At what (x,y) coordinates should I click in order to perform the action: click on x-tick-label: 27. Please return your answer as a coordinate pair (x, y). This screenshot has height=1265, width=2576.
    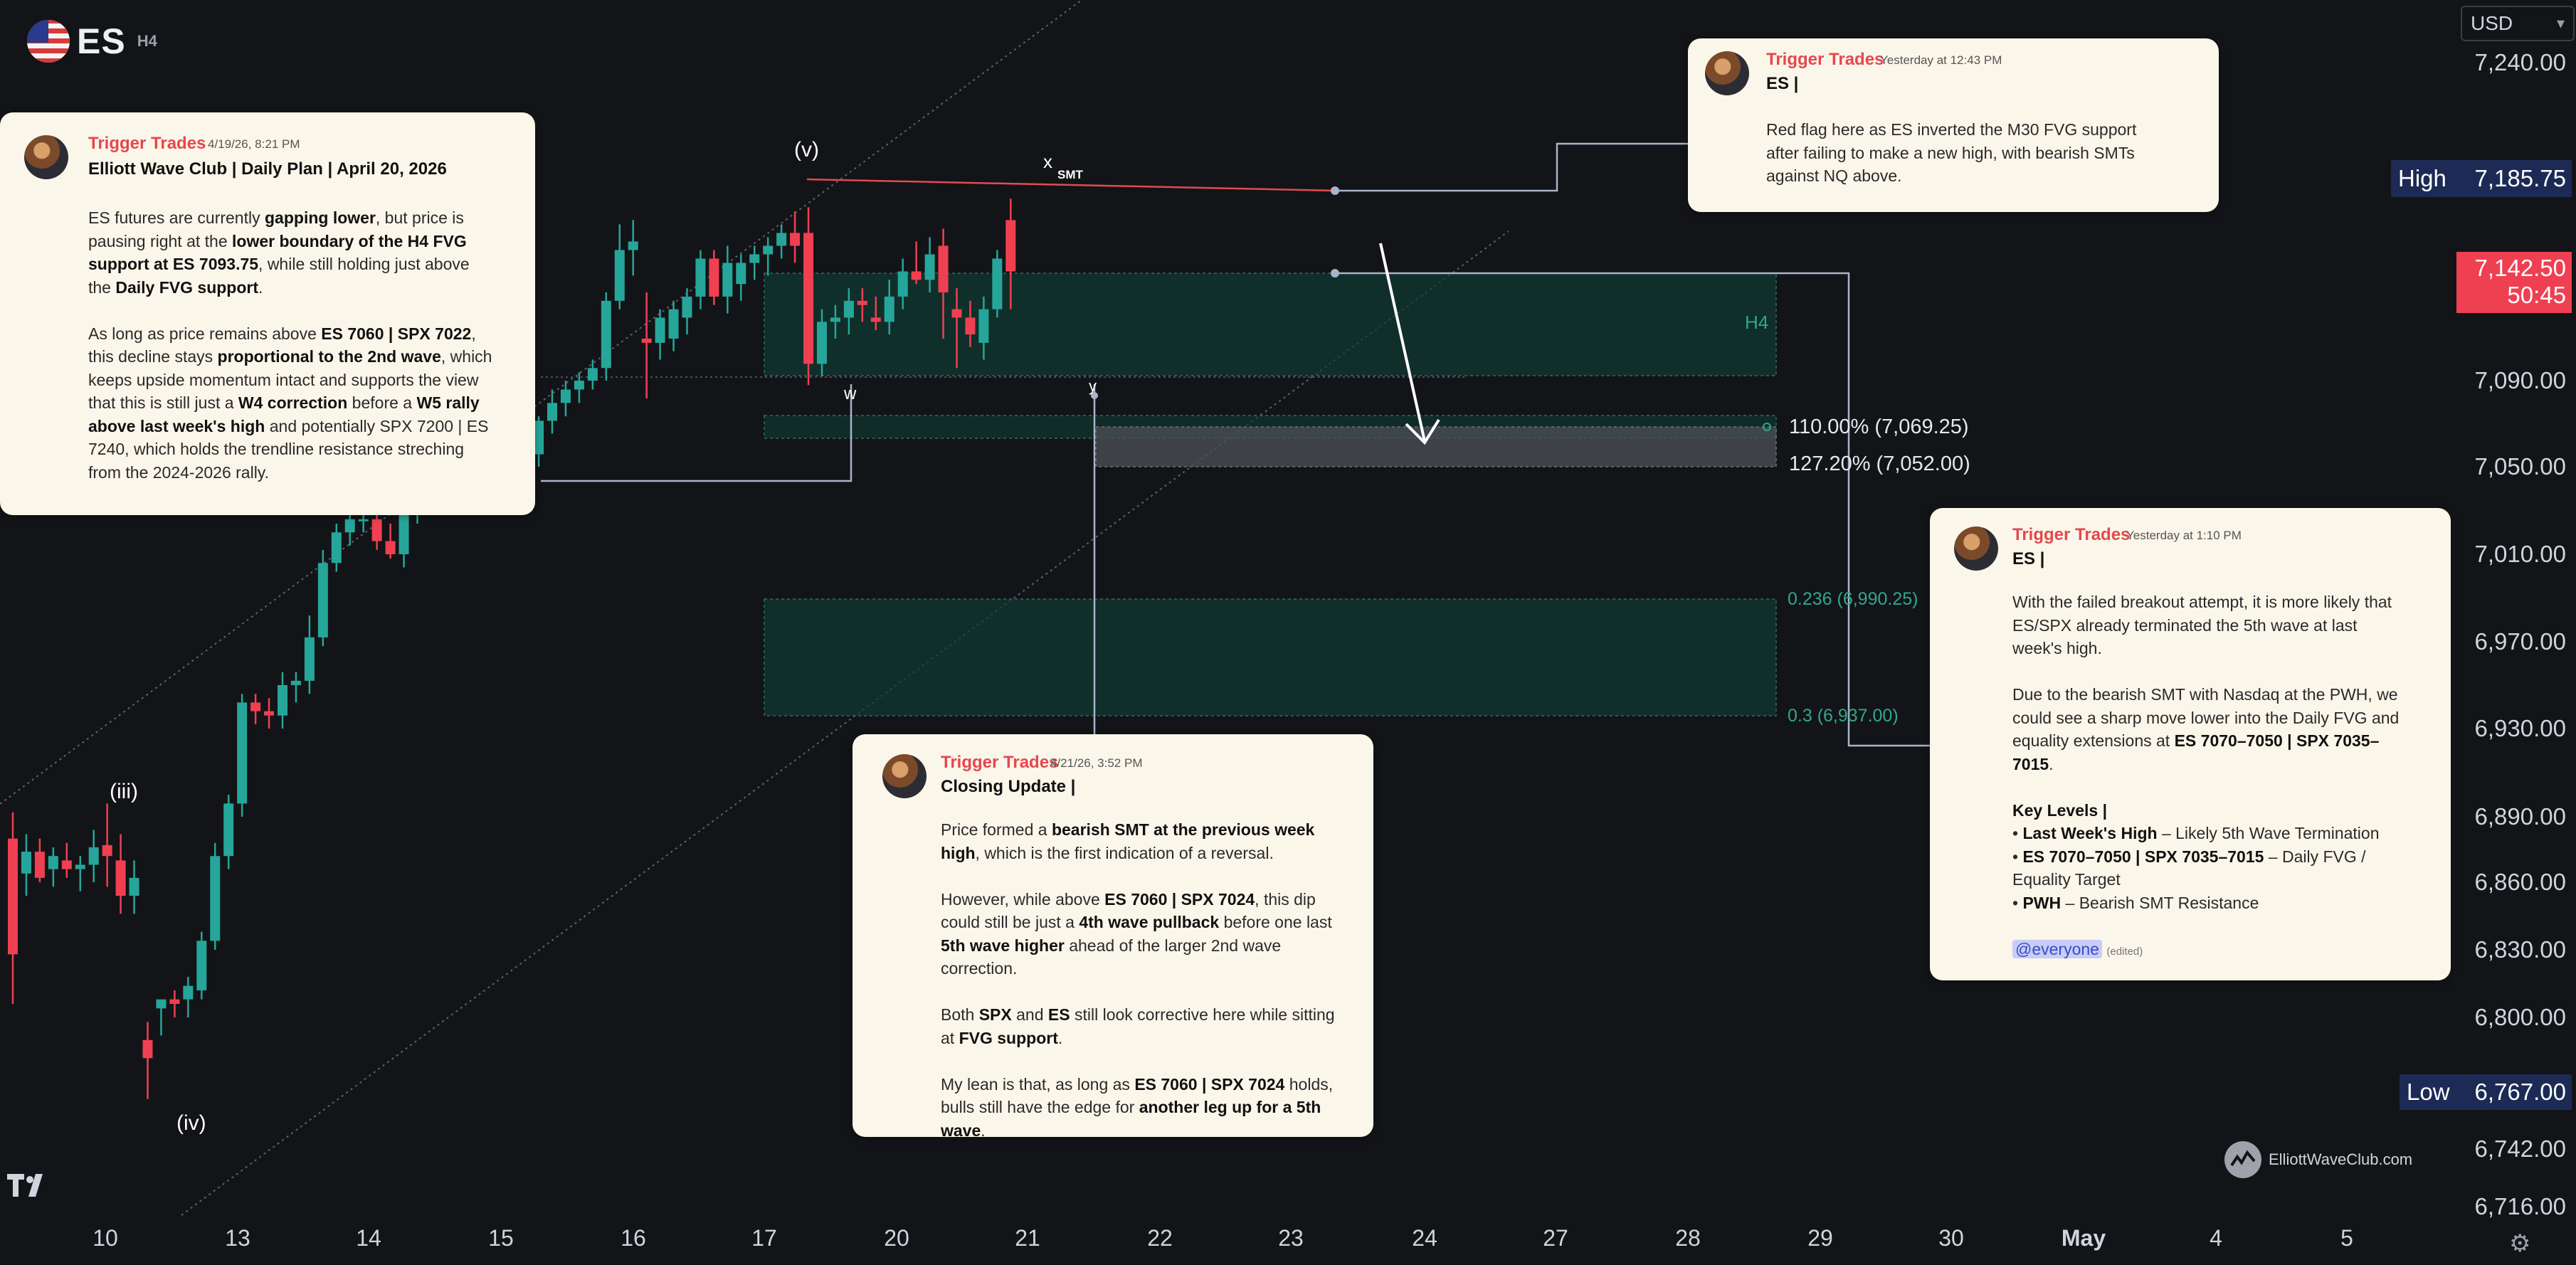
    Looking at the image, I should click on (1555, 1238).